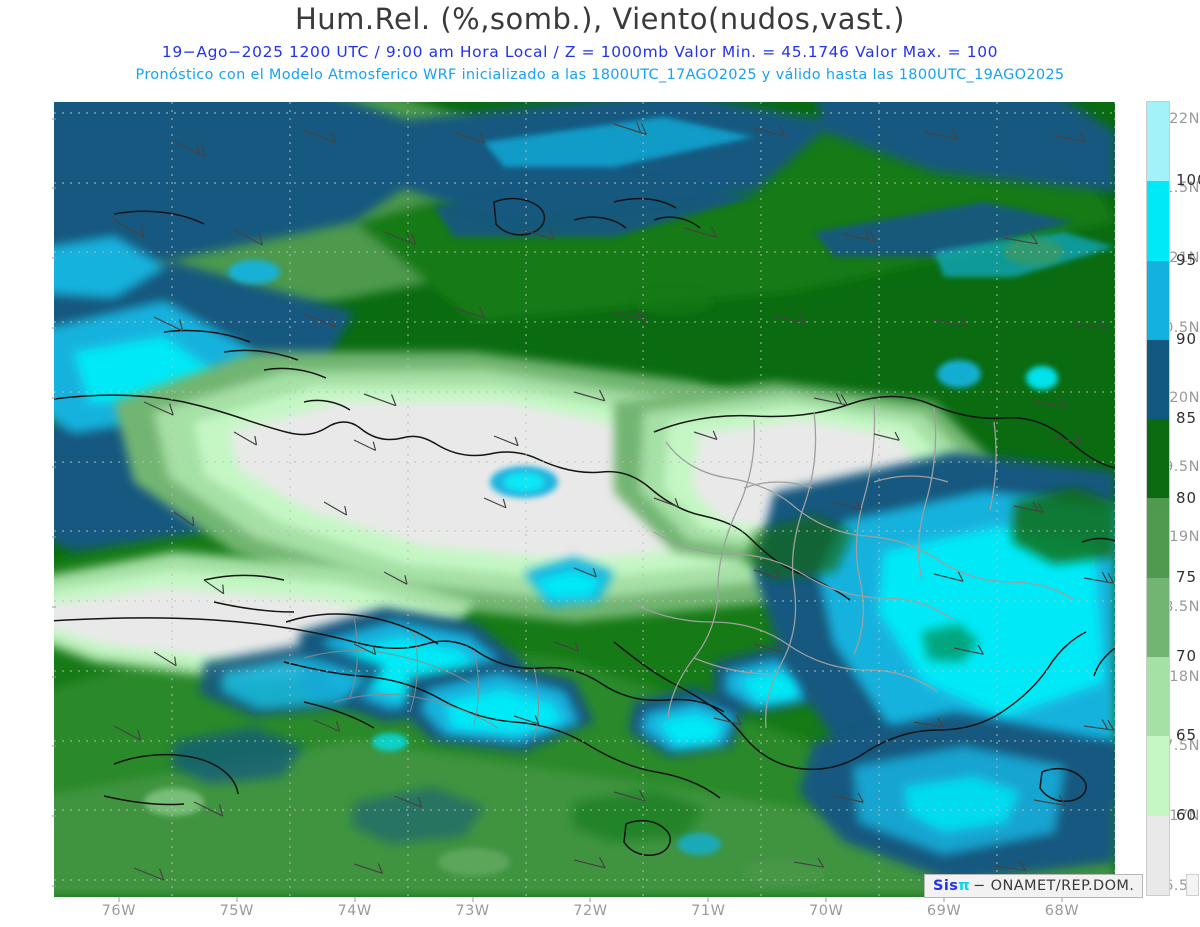 The width and height of the screenshot is (1200, 927). Describe the element at coordinates (600, 19) in the screenshot. I see `page-title: Hum.Rel. (%,somb.), Viento(nudos,vast.)` at that location.